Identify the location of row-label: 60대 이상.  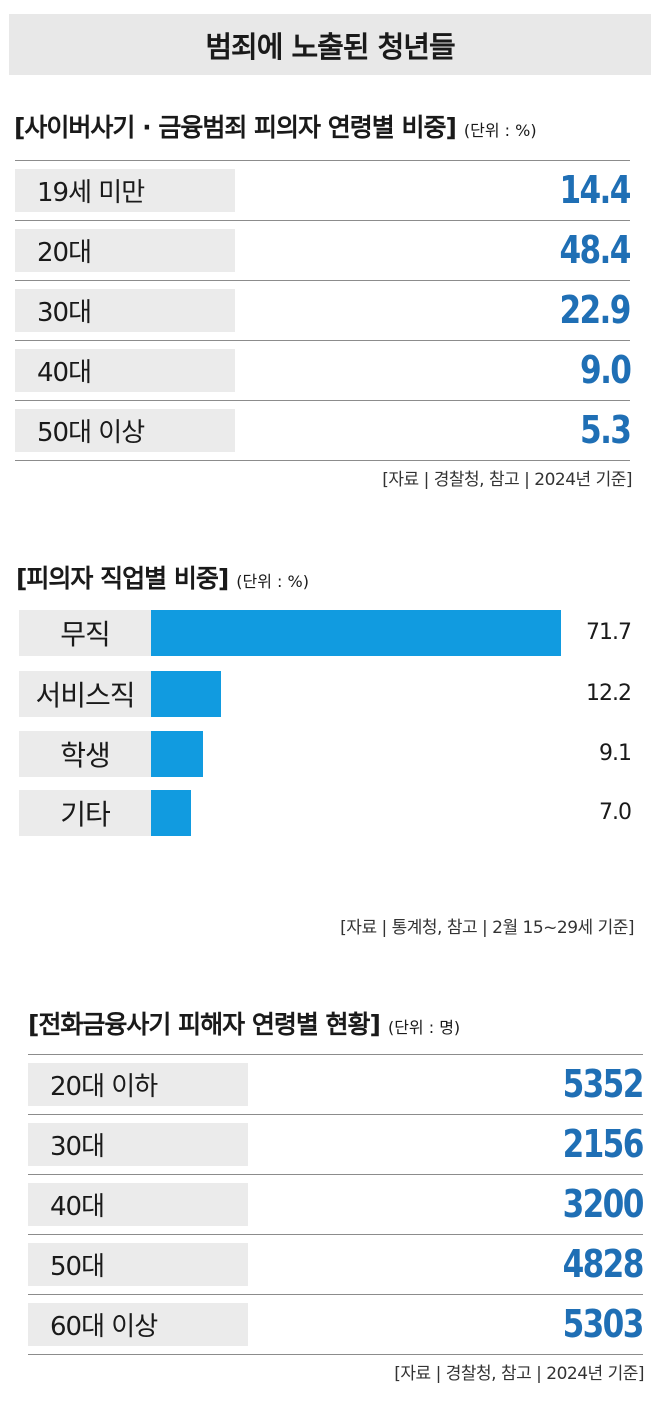
(138, 1324).